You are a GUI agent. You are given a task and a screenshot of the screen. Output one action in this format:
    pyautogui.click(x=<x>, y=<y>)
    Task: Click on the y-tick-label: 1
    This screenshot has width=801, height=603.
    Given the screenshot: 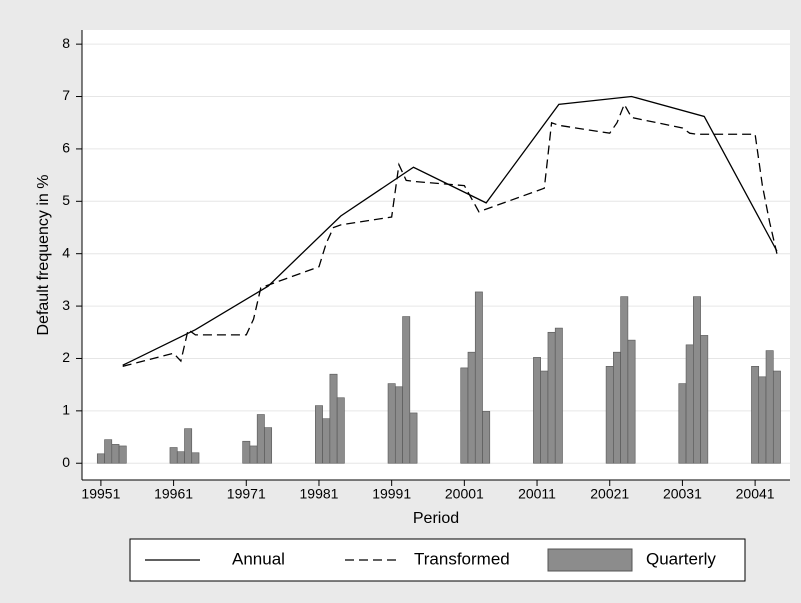 What is the action you would take?
    pyautogui.click(x=66, y=410)
    